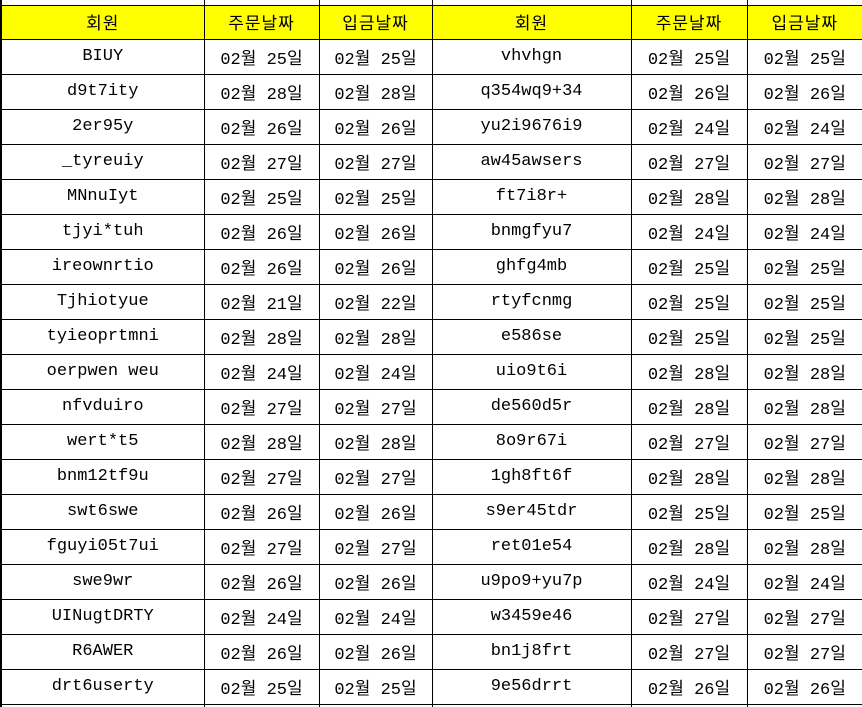  What do you see at coordinates (531, 126) in the screenshot?
I see `cell-member-right: yu2i9676i9` at bounding box center [531, 126].